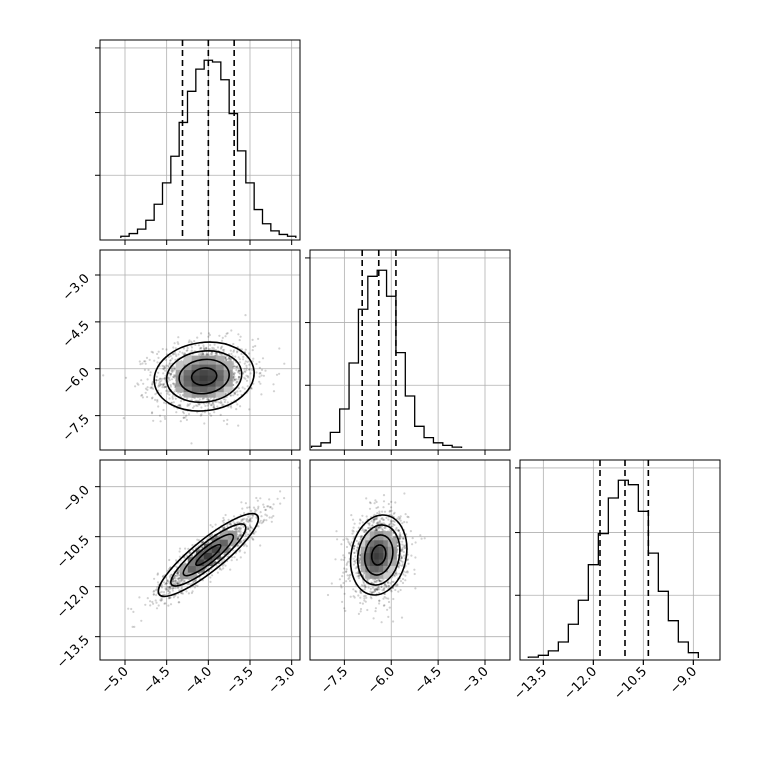 This screenshot has width=760, height=760. What do you see at coordinates (240, 680) in the screenshot?
I see `x-tick-label: −3.5` at bounding box center [240, 680].